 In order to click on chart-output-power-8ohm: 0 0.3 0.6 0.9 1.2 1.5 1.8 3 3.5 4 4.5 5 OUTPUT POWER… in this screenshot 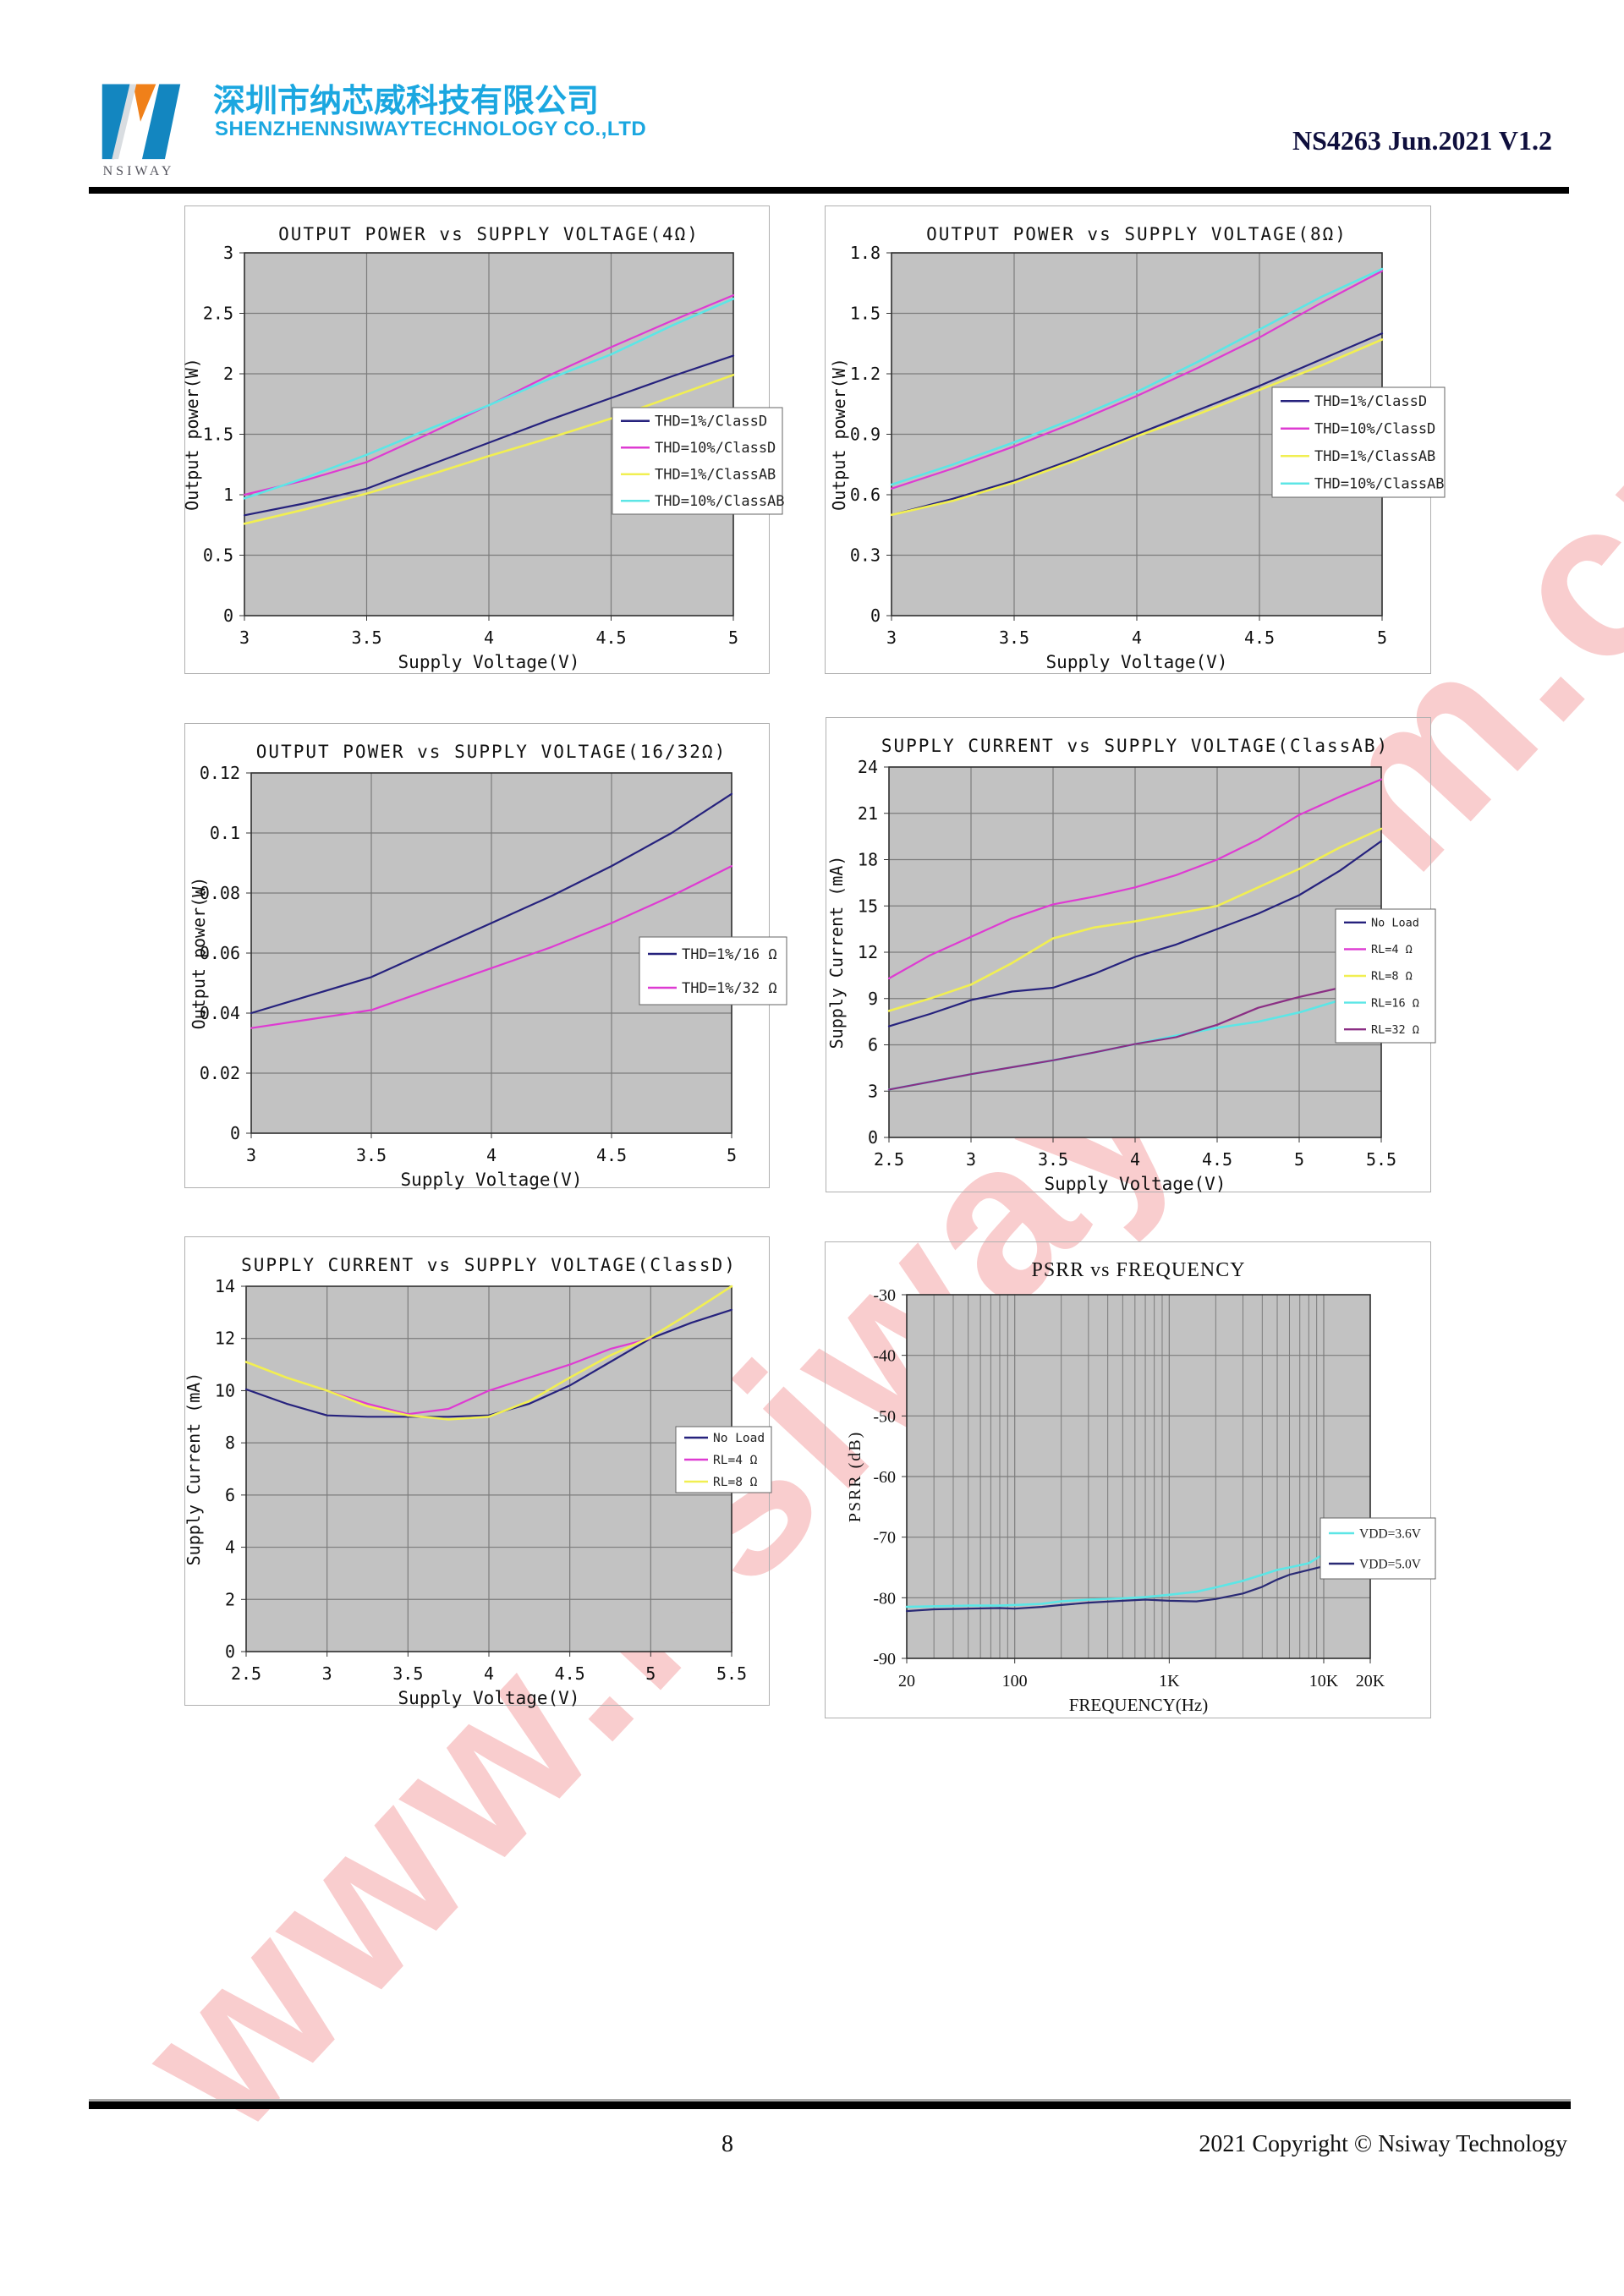, I will do `click(1135, 440)`.